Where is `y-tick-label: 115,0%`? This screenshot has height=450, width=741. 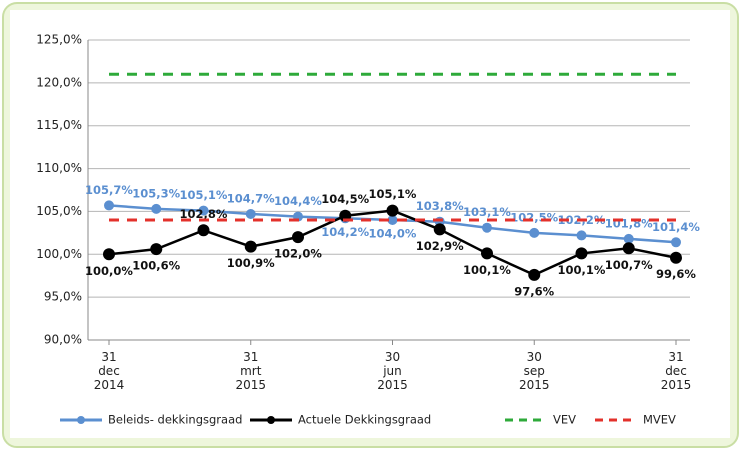
y-tick-label: 115,0% is located at coordinates (59, 125).